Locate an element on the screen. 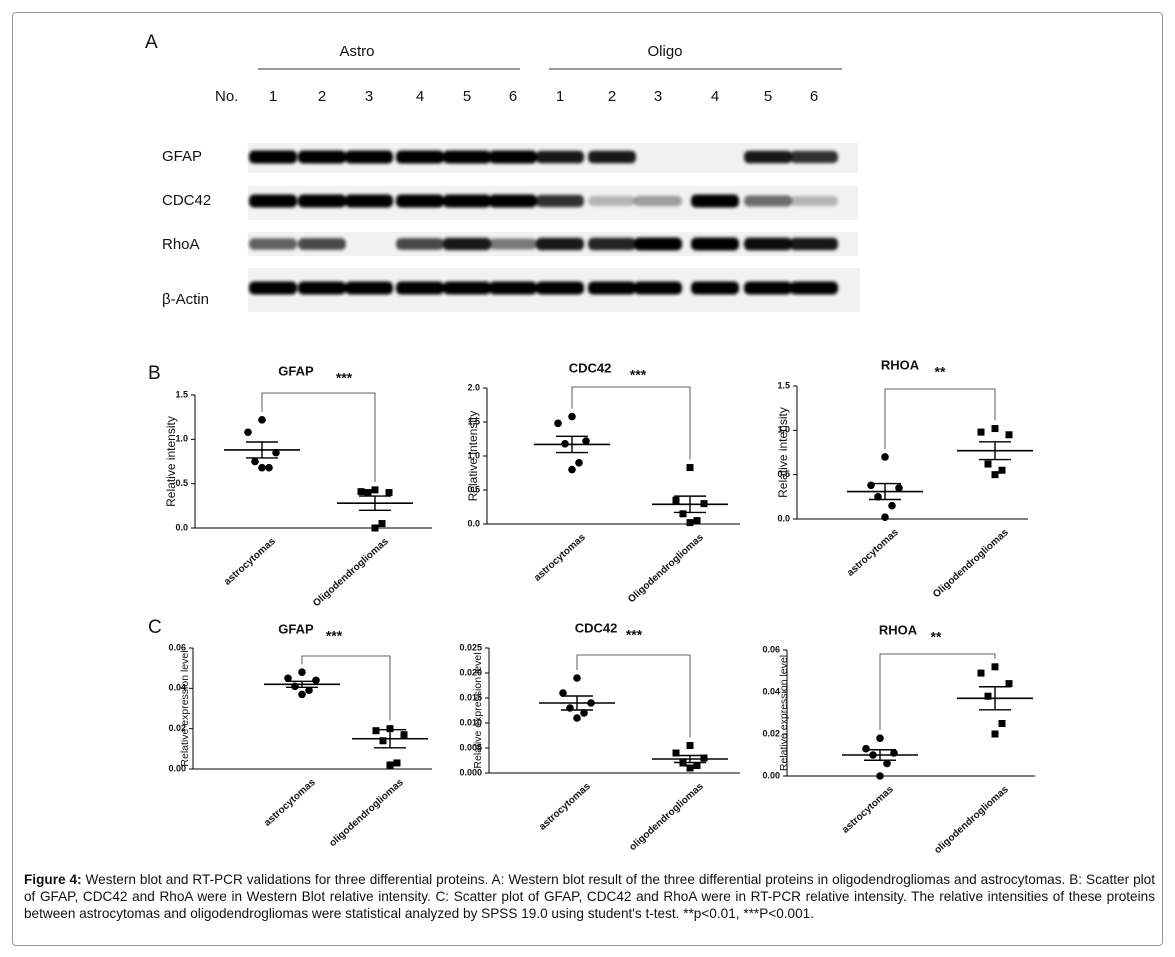  chart-title: GFAP is located at coordinates (296, 628).